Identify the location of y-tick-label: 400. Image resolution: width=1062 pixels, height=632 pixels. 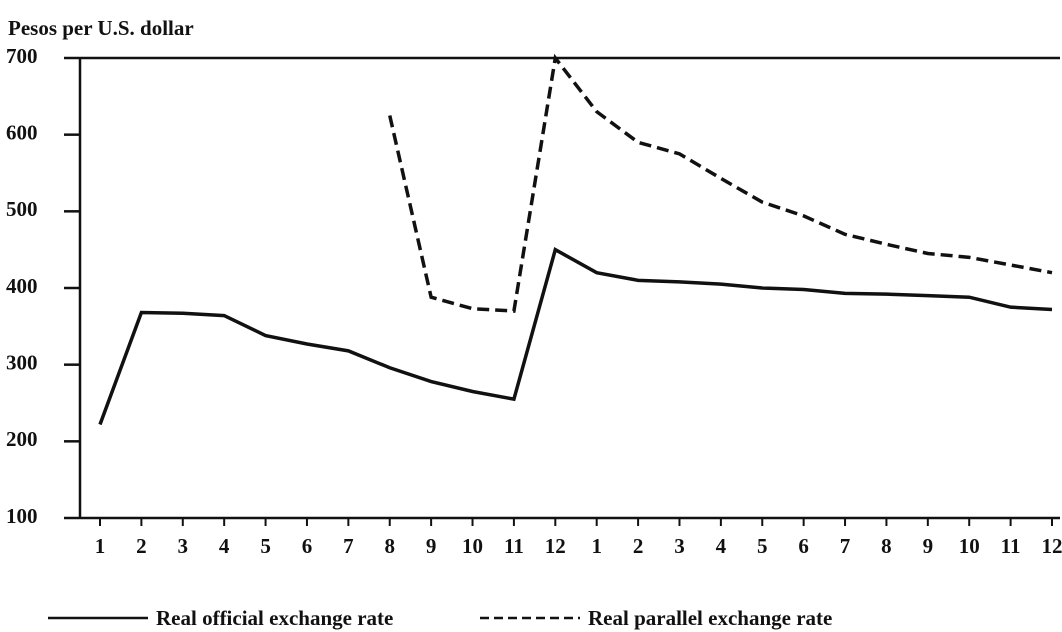
(22, 286).